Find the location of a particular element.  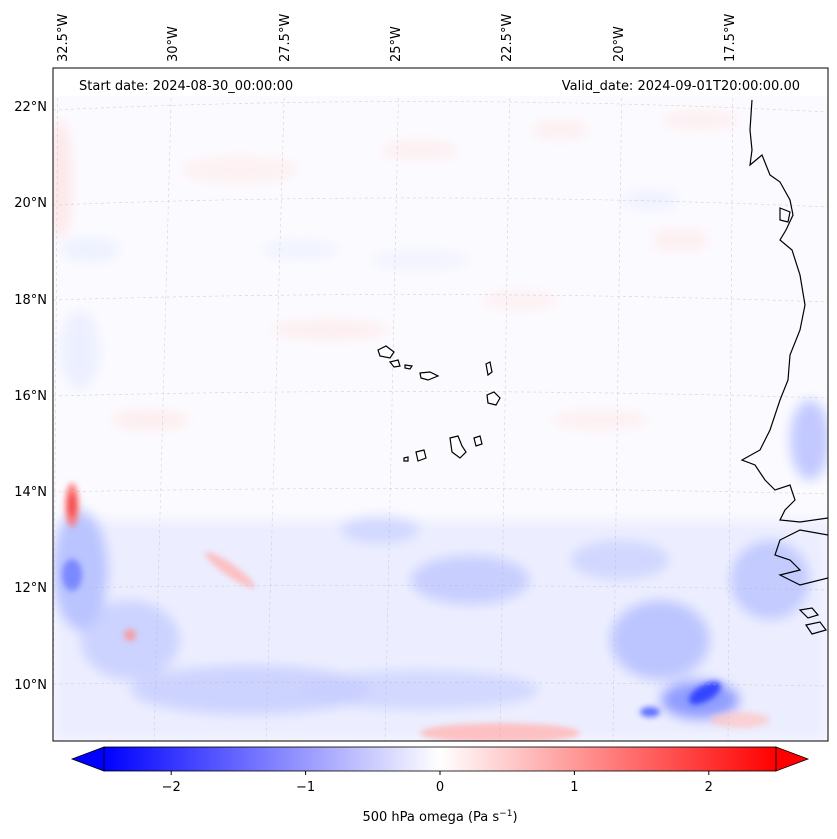

lat-label: 10°N is located at coordinates (30, 685).